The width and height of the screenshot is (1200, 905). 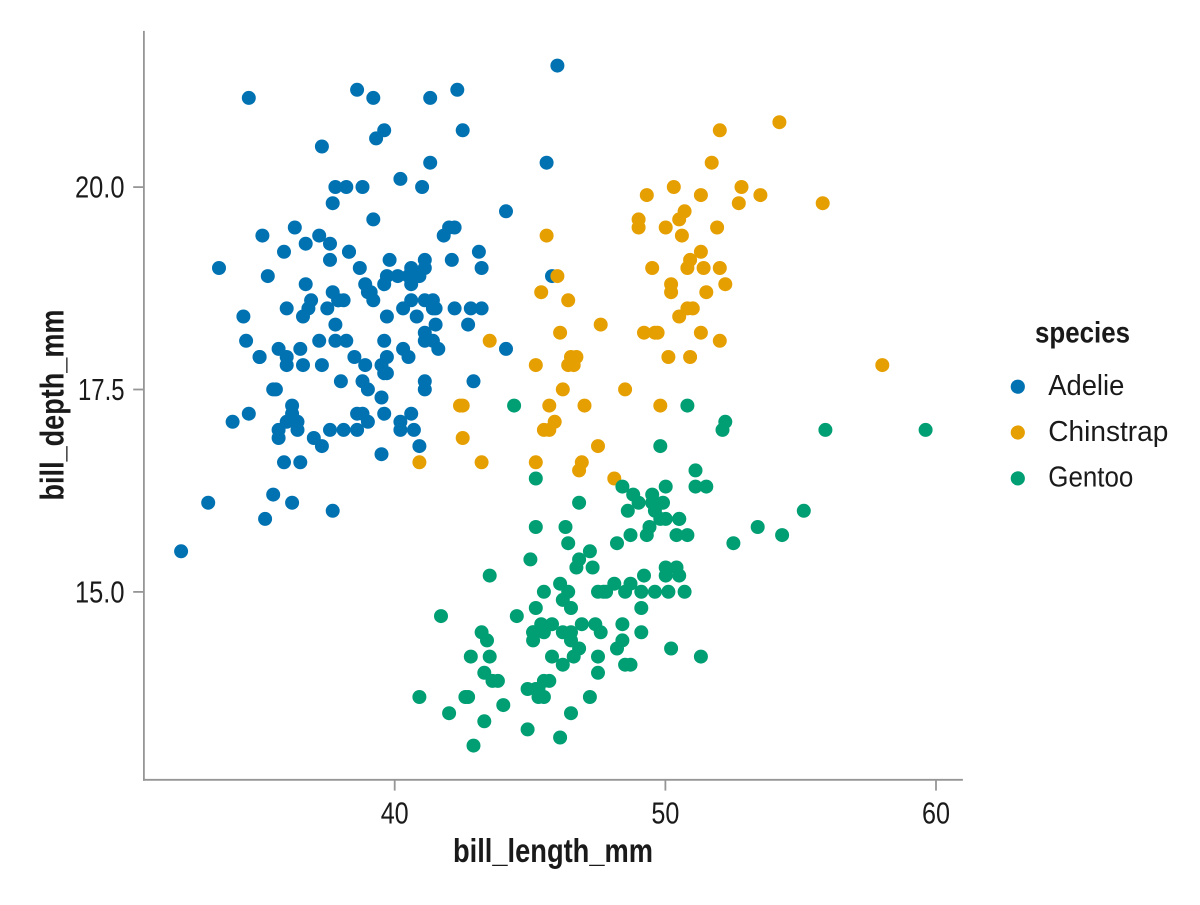 I want to click on svg-text: bill_depth_mm, so click(x=52, y=405).